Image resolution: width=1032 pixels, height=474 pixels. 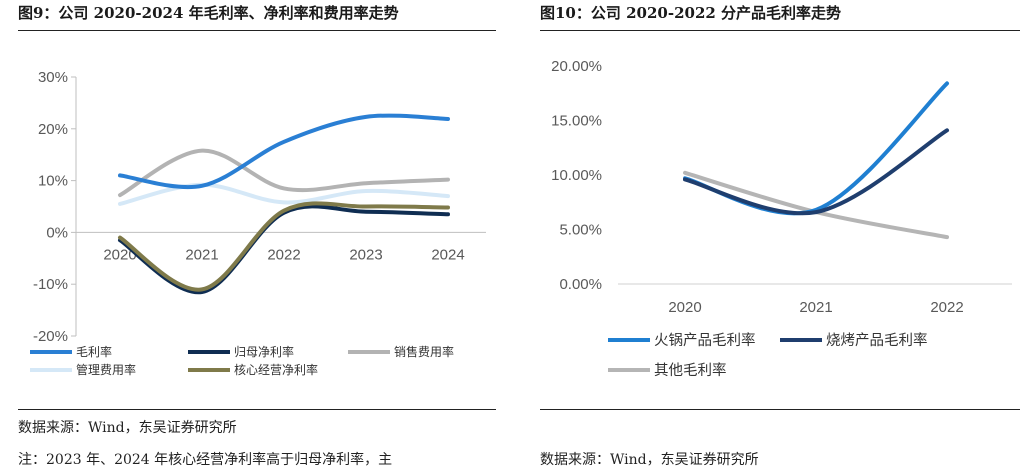 What do you see at coordinates (201, 254) in the screenshot?
I see `left-x-tick-label: 2021` at bounding box center [201, 254].